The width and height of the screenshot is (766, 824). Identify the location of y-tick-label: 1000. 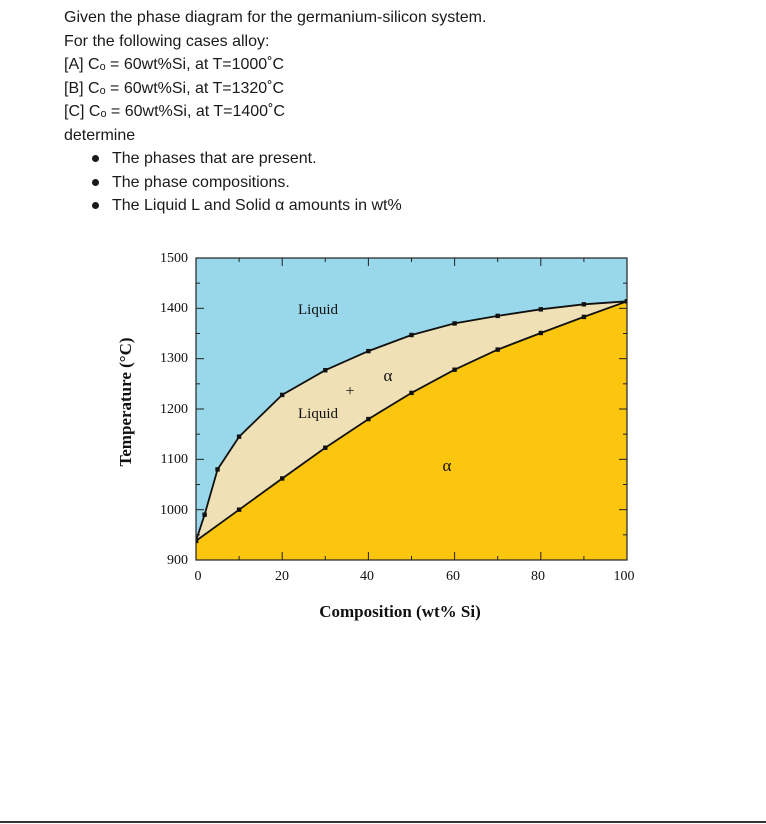
(174, 510).